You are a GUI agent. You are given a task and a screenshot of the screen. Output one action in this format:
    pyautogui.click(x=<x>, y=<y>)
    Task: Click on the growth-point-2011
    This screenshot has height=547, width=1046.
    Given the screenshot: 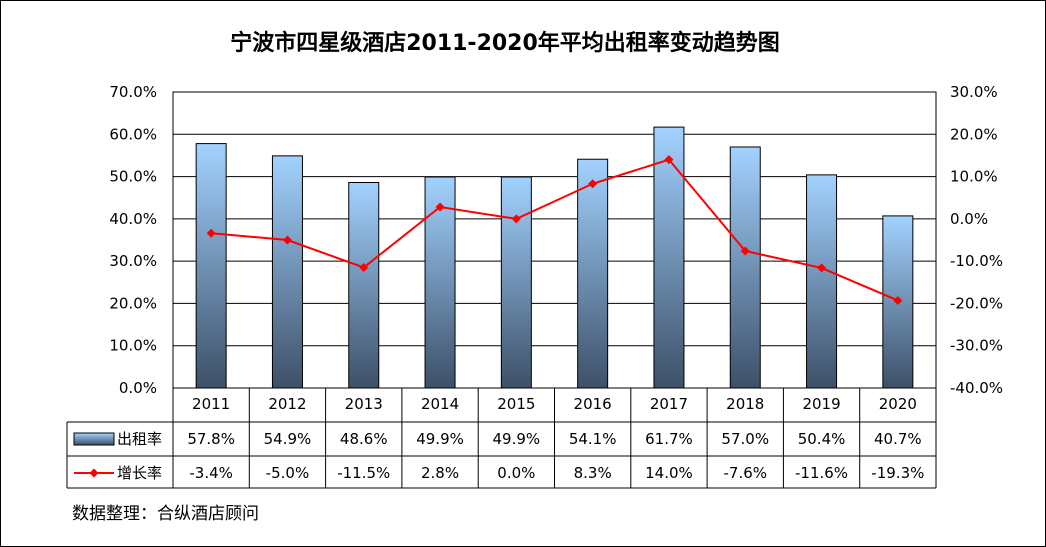 What is the action you would take?
    pyautogui.click(x=211, y=233)
    